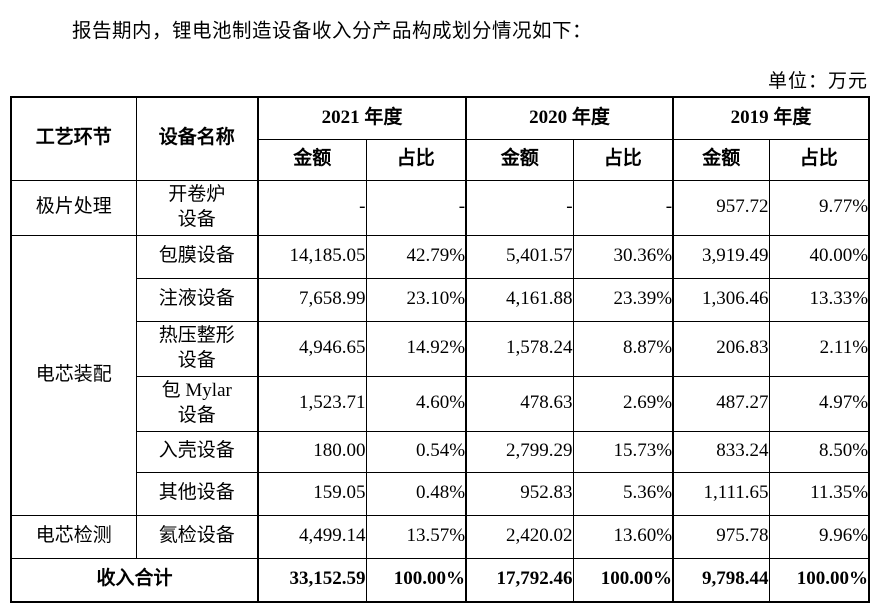 The image size is (884, 604). What do you see at coordinates (73, 138) in the screenshot?
I see `col-header-process: 工艺环节` at bounding box center [73, 138].